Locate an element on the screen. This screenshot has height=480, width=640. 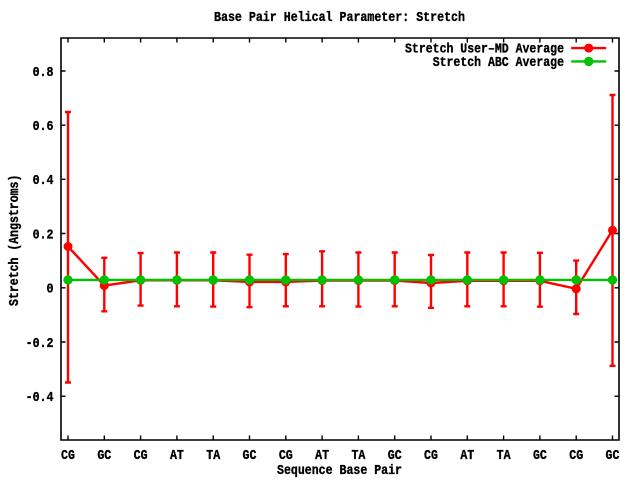
svg-text: Sequence Base Pair is located at coordinates (339, 471).